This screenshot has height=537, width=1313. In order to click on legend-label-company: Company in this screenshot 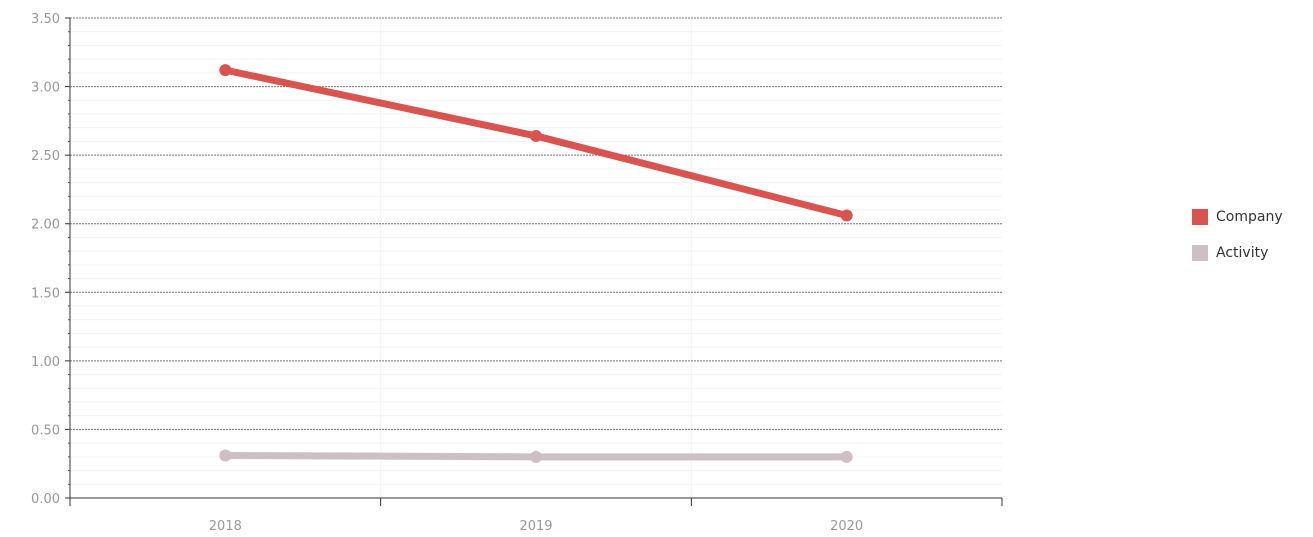, I will do `click(1249, 217)`.